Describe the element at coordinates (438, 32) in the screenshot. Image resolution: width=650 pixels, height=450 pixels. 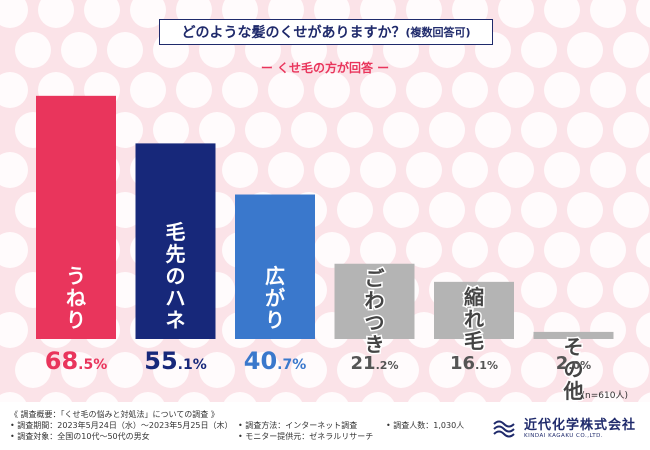
I see `chart-title-sub: (複数回答可)` at that location.